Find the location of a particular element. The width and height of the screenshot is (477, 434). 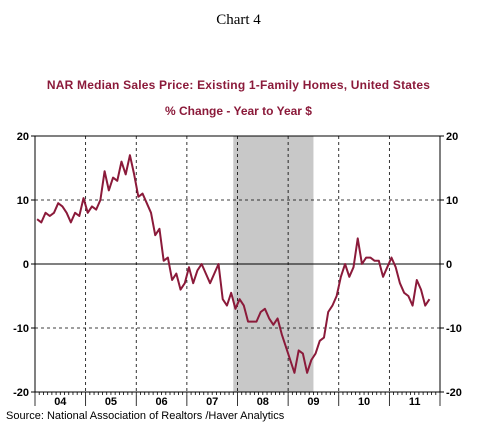

x-tick-label: 09 is located at coordinates (313, 402).